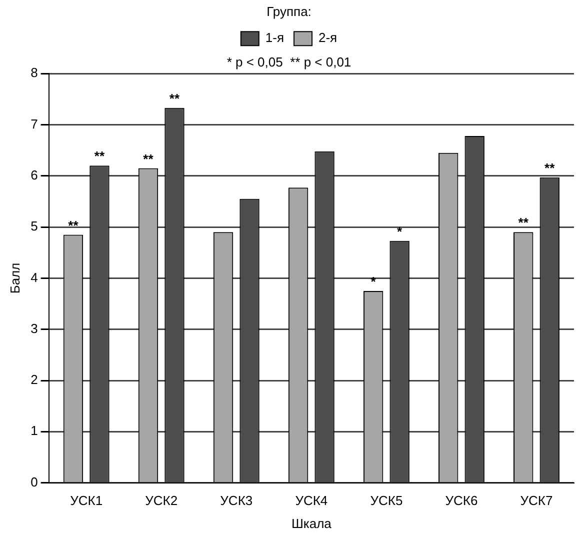 The height and width of the screenshot is (540, 588). I want to click on annotation: *, so click(400, 231).